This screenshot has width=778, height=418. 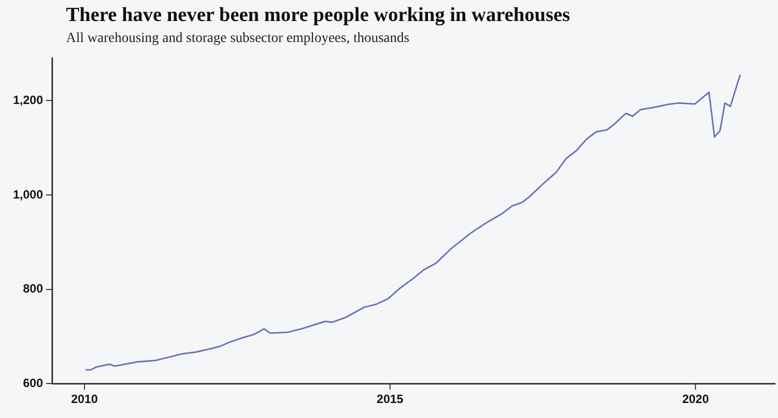 What do you see at coordinates (28, 194) in the screenshot?
I see `y-tick-label: 1,000` at bounding box center [28, 194].